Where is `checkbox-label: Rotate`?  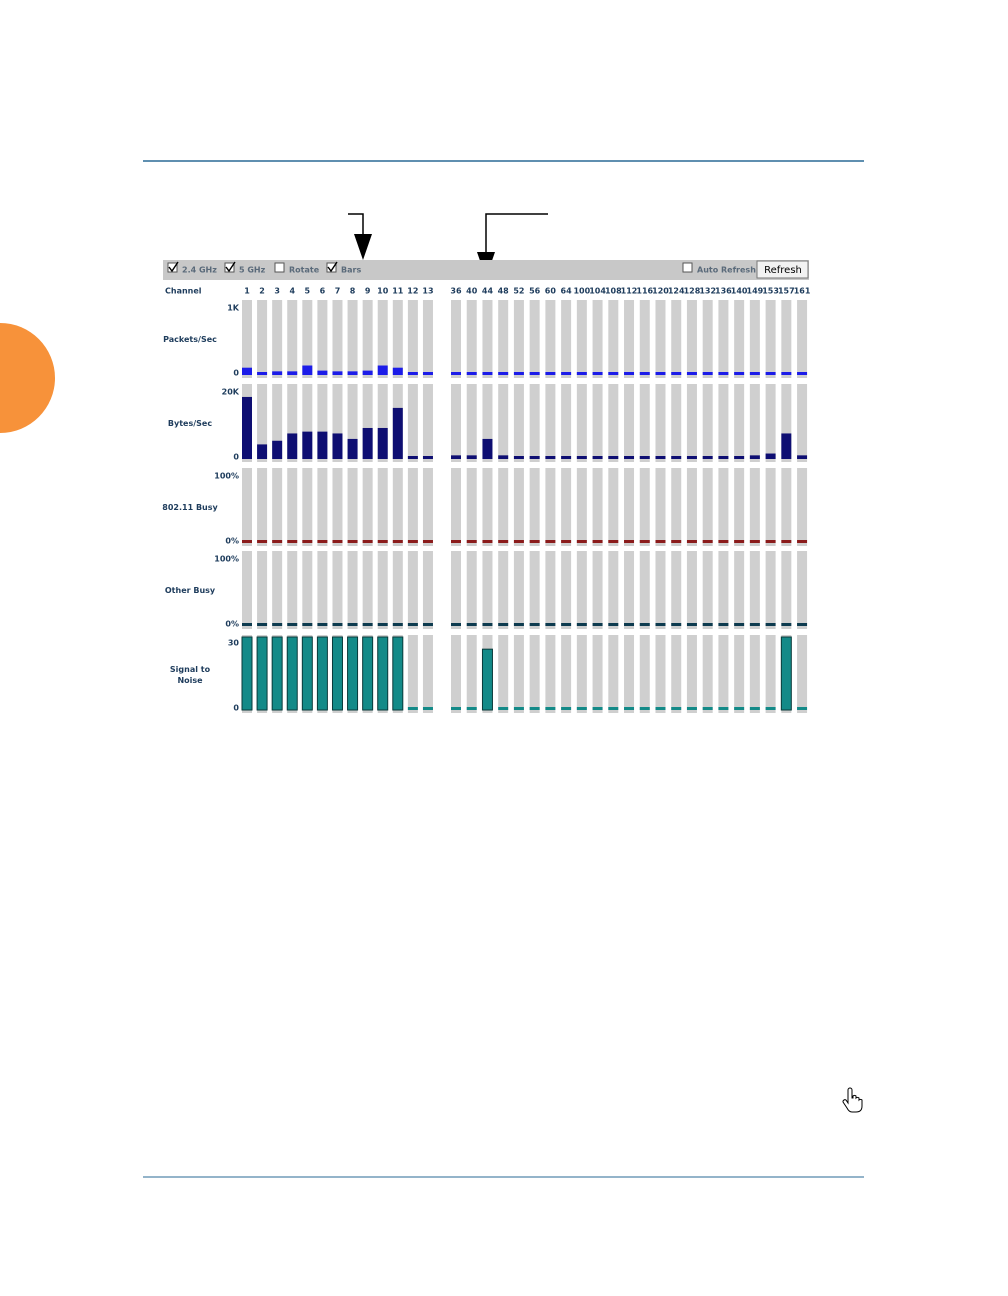
checkbox-label: Rotate is located at coordinates (304, 270).